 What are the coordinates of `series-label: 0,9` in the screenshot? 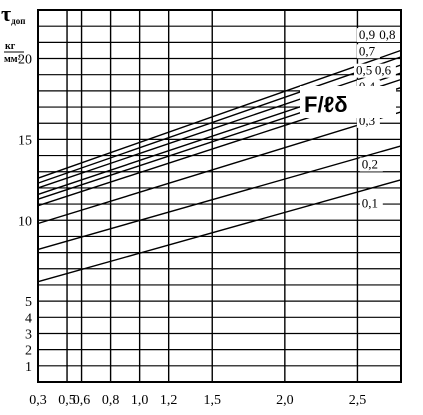 It's located at (367, 34).